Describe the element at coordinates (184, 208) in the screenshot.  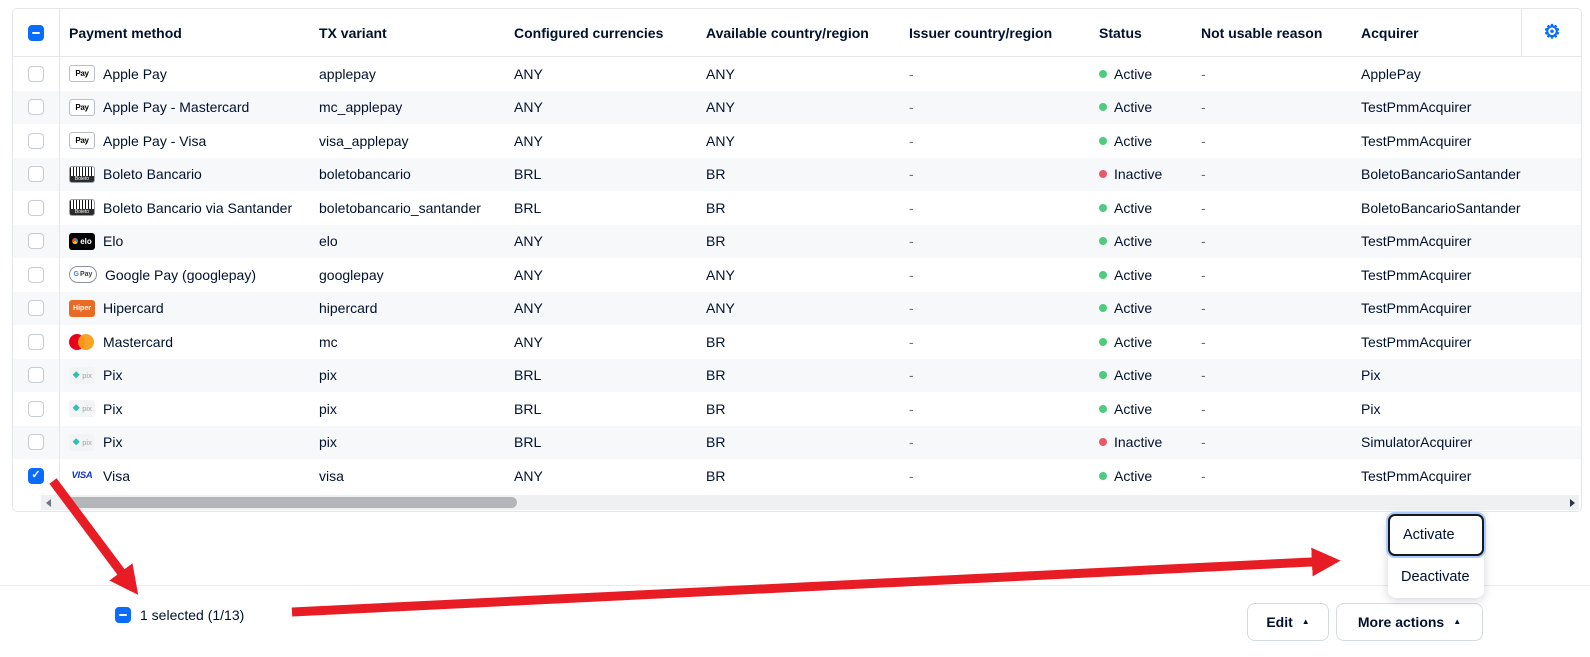
I see `payment-method-cell: Boleto Boleto Bancario via Santander` at that location.